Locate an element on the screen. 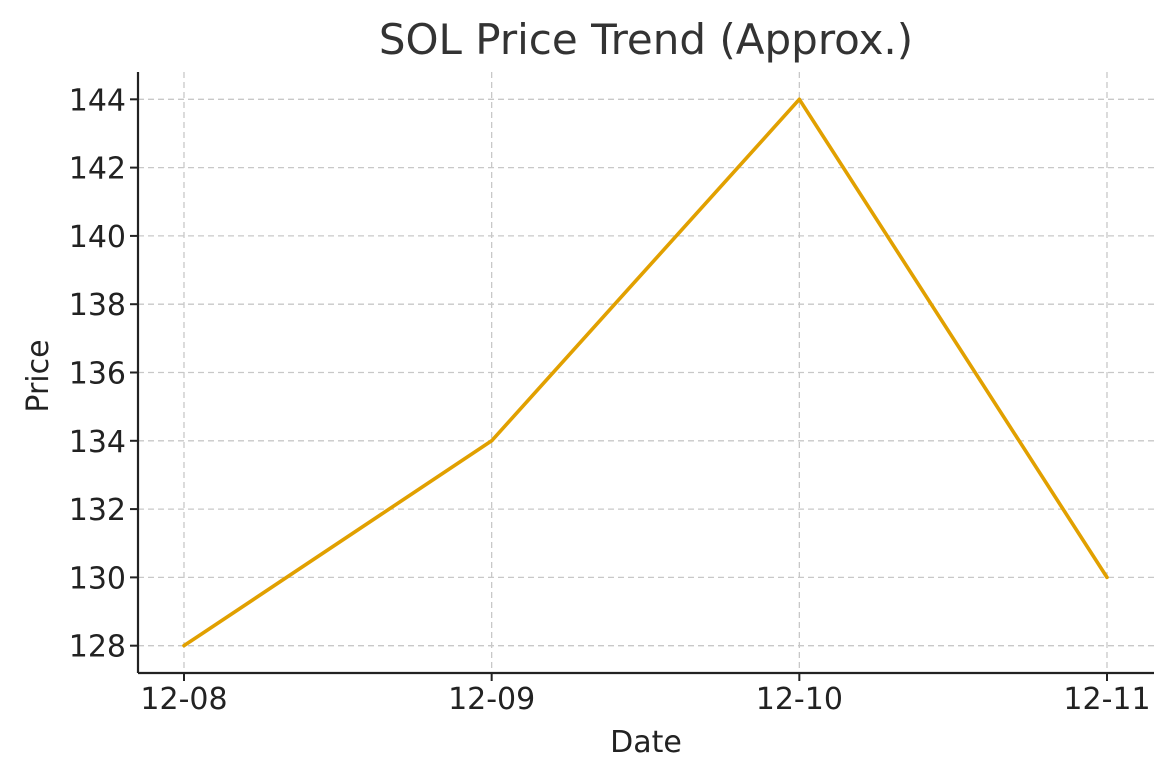 The height and width of the screenshot is (780, 1176). chart-title: SOL Price Trend (Approx.) is located at coordinates (646, 39).